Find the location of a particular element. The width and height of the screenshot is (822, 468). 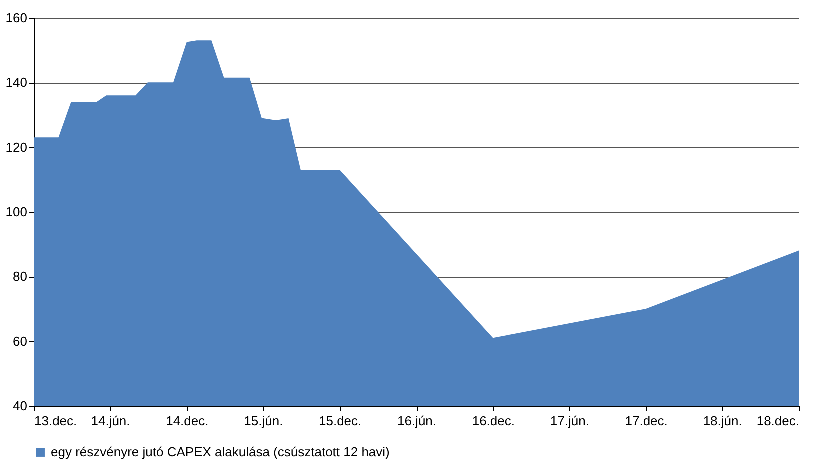

x-tick-label: 18.dec. is located at coordinates (778, 421).